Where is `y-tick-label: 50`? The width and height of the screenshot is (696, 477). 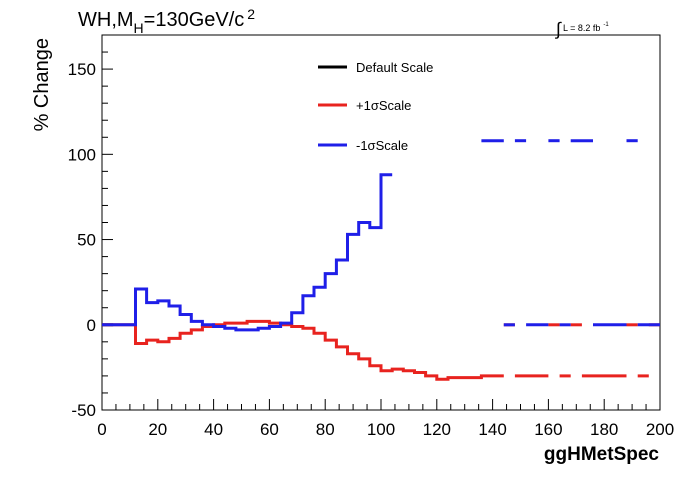
y-tick-label: 50 is located at coordinates (86, 240).